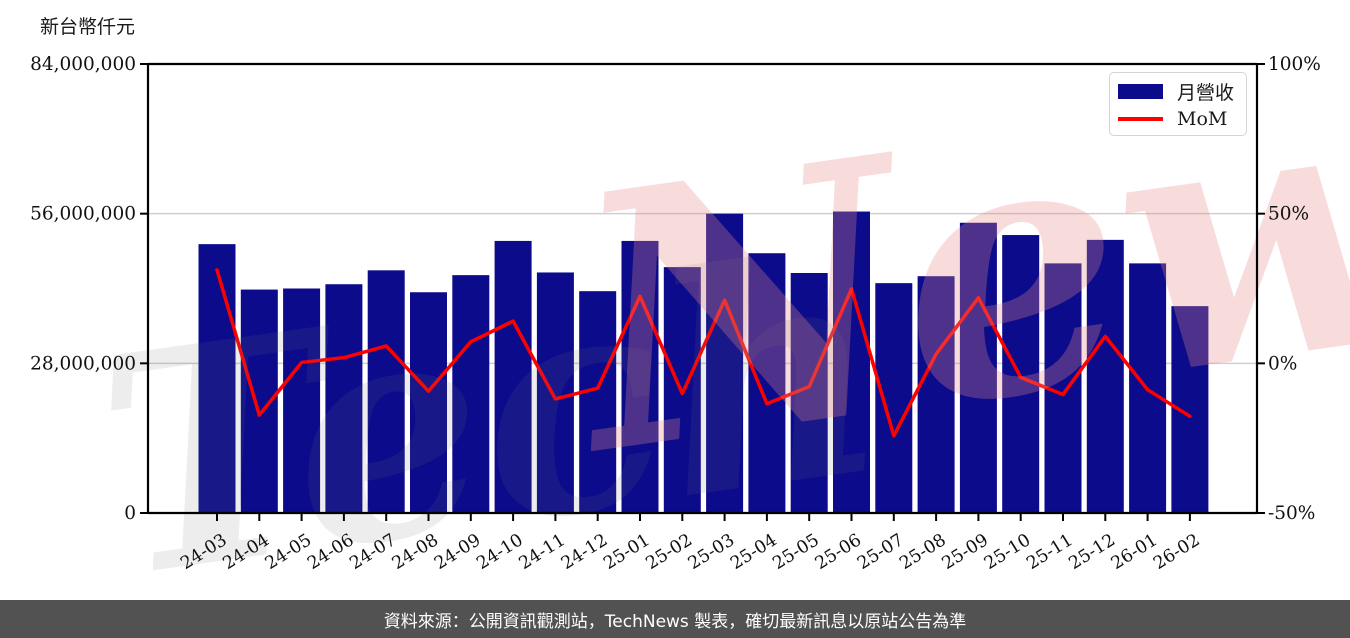 The image size is (1350, 638). I want to click on x-tick-label-24-10: 24-10, so click(499, 552).